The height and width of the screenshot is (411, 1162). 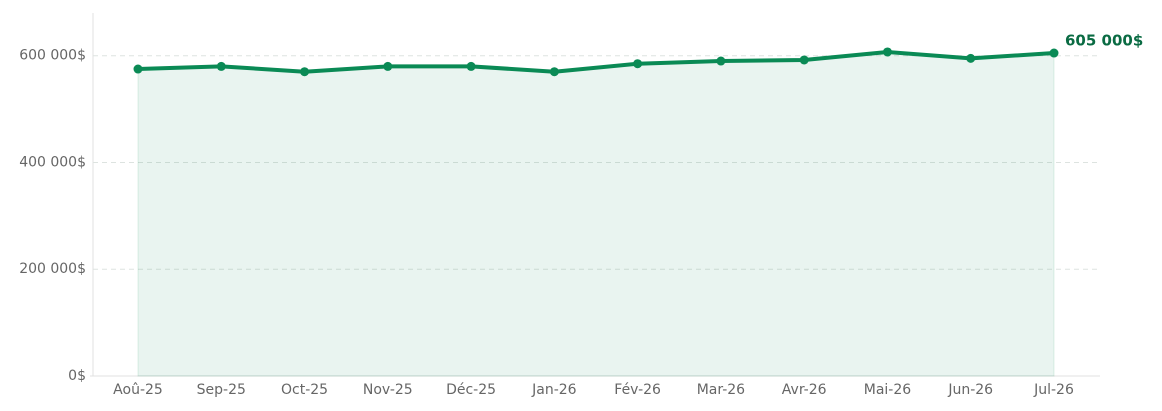 What do you see at coordinates (554, 390) in the screenshot?
I see `x-tick-label: Jan-26` at bounding box center [554, 390].